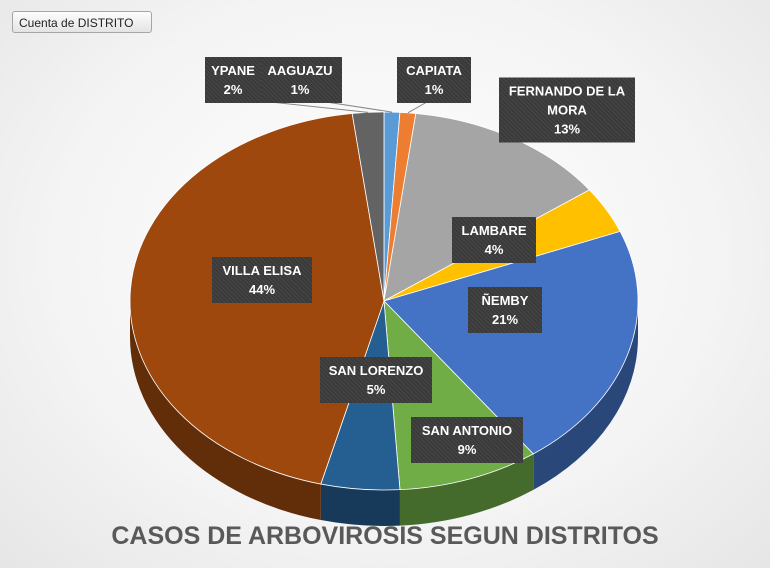  I want to click on label-category: LAMBARE, so click(494, 230).